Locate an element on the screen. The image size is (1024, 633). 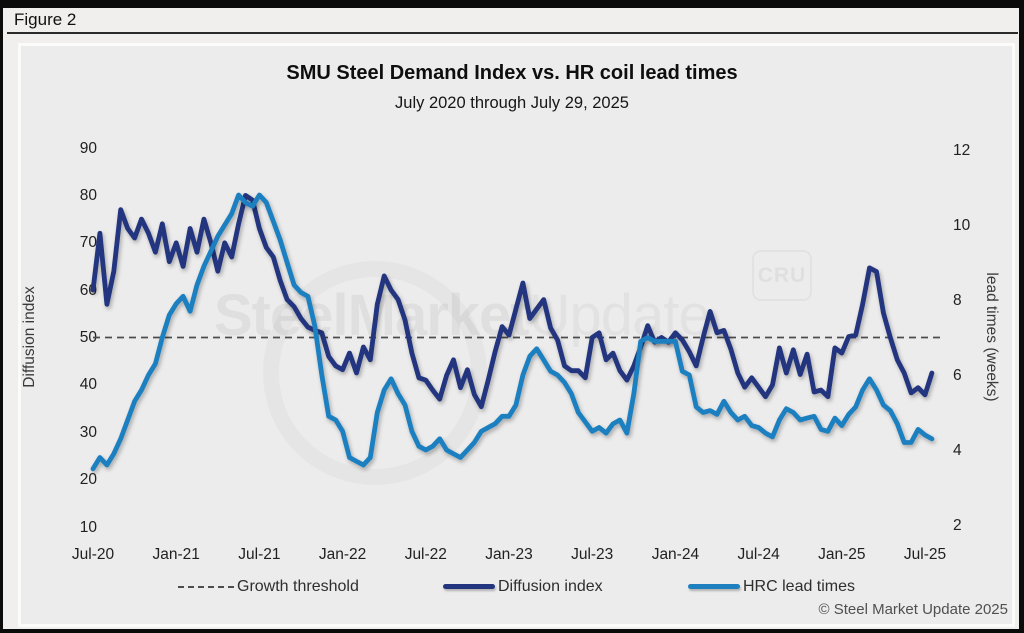
y-left-tick: 50 is located at coordinates (88, 337).